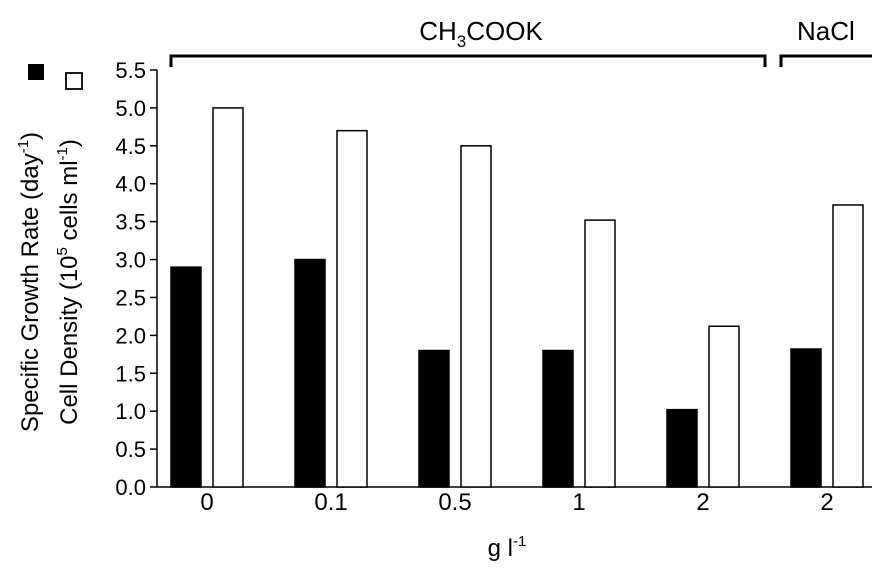 This screenshot has height=575, width=872. What do you see at coordinates (454, 502) in the screenshot?
I see `x-tick-label: 0.5` at bounding box center [454, 502].